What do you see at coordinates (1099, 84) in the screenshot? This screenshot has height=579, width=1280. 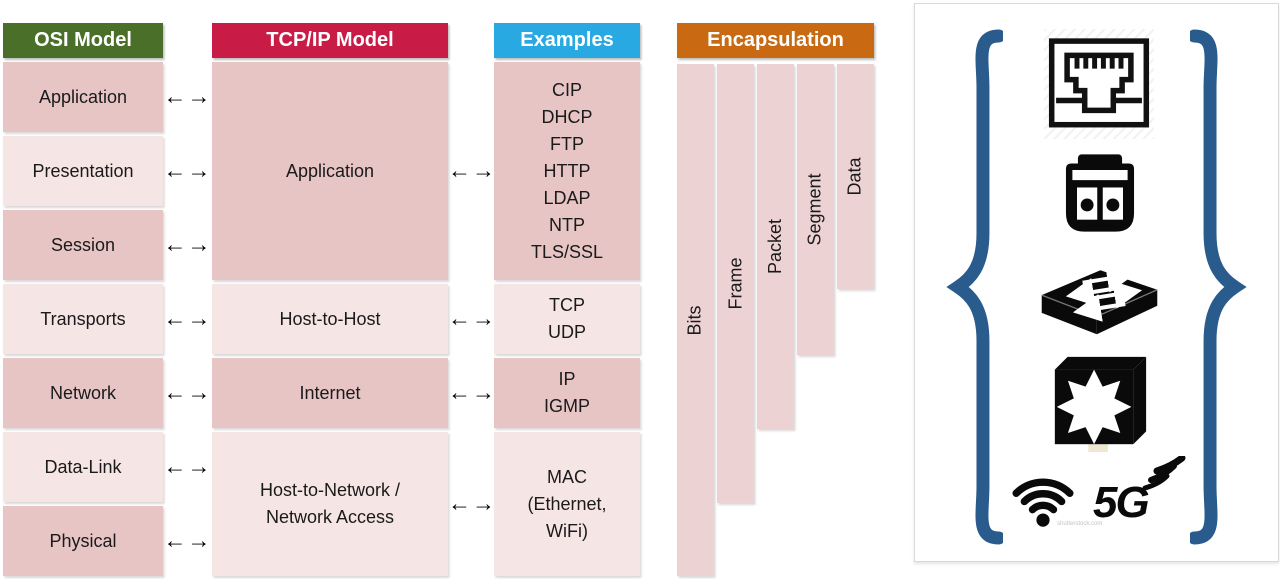 I see `ethernet-port-icon` at bounding box center [1099, 84].